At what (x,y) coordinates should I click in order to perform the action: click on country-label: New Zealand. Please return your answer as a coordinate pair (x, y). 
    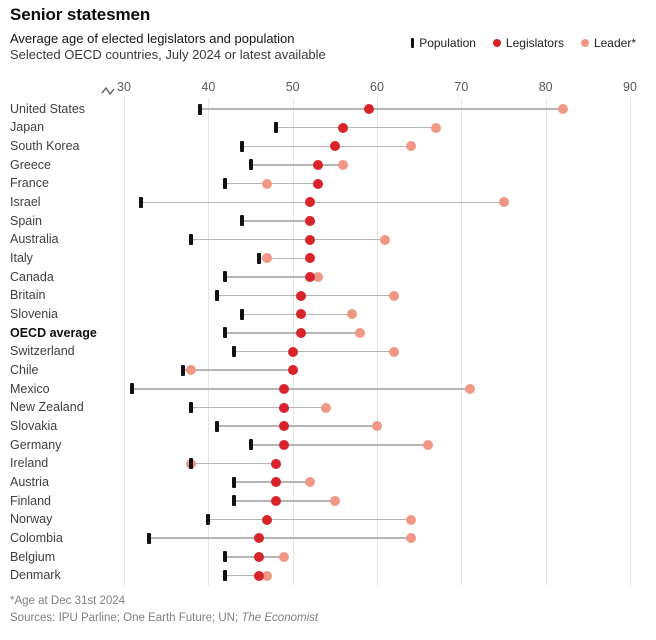
    Looking at the image, I should click on (47, 407).